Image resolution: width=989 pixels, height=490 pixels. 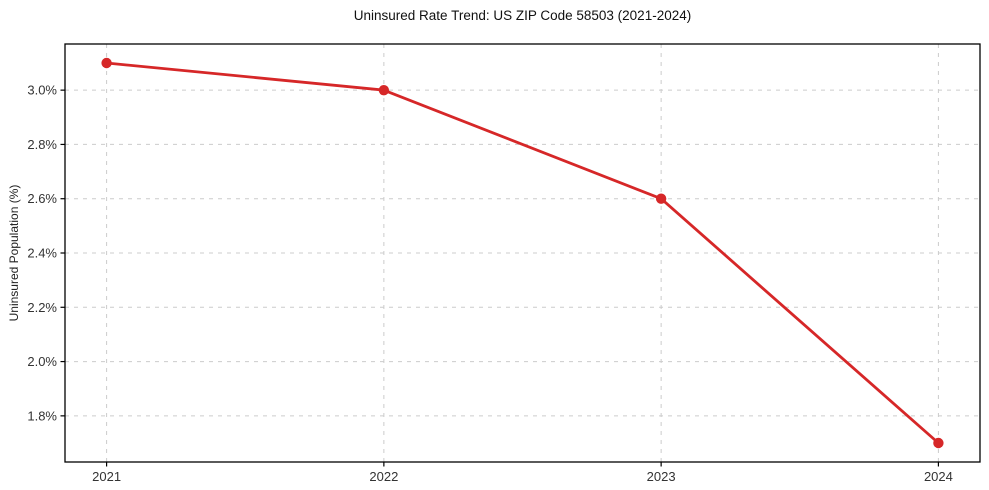 I want to click on y-tick-label: 2.4%, so click(x=42, y=253).